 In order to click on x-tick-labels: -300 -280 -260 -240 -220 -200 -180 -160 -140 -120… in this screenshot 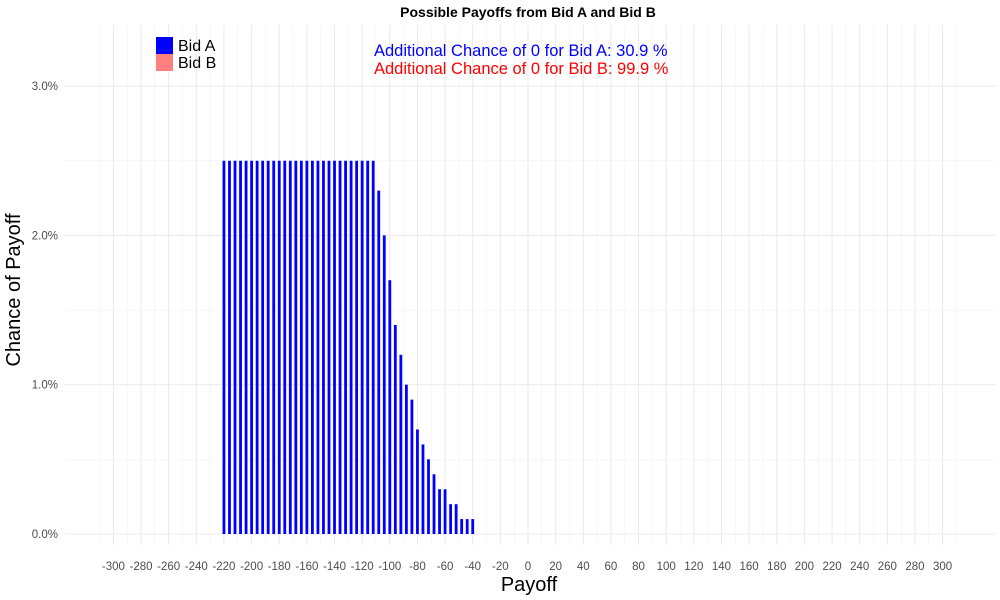, I will do `click(527, 567)`.